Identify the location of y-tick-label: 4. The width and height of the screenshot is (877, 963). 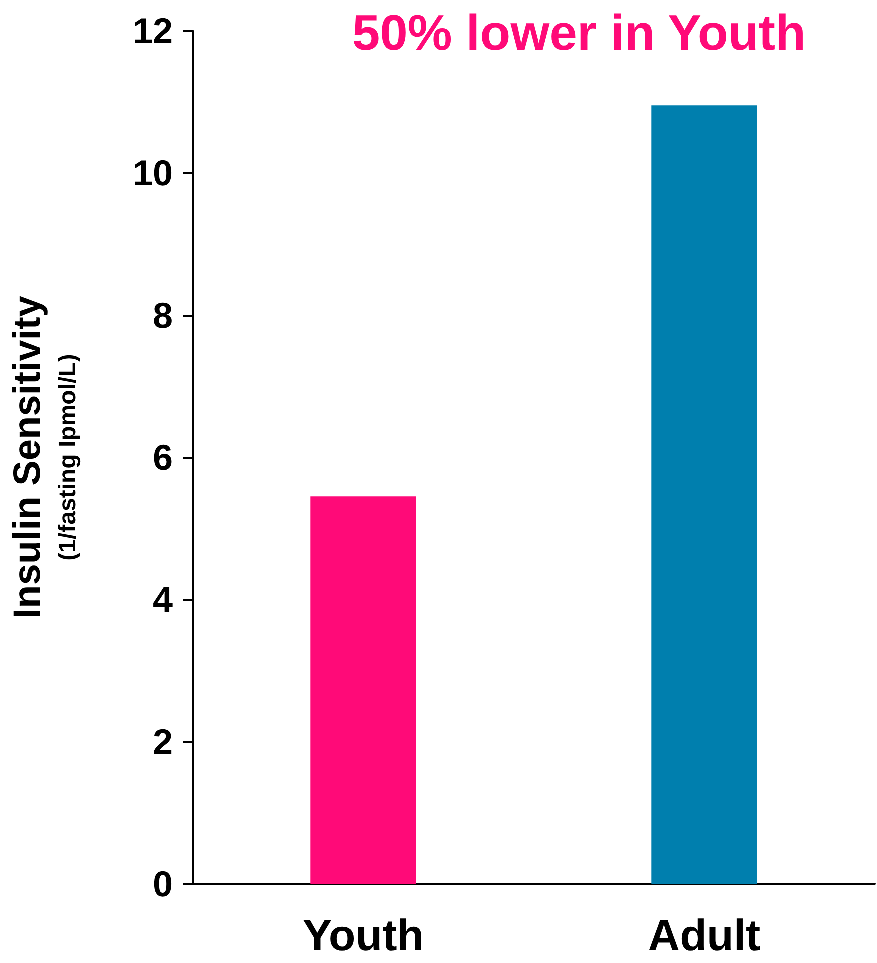
(162, 599).